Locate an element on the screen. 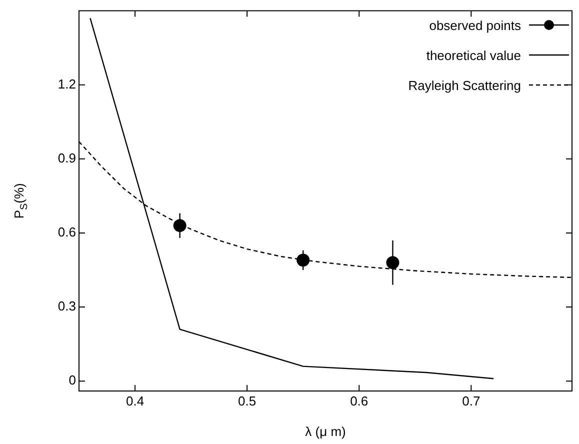  x-tick-label: 0.5 is located at coordinates (247, 400).